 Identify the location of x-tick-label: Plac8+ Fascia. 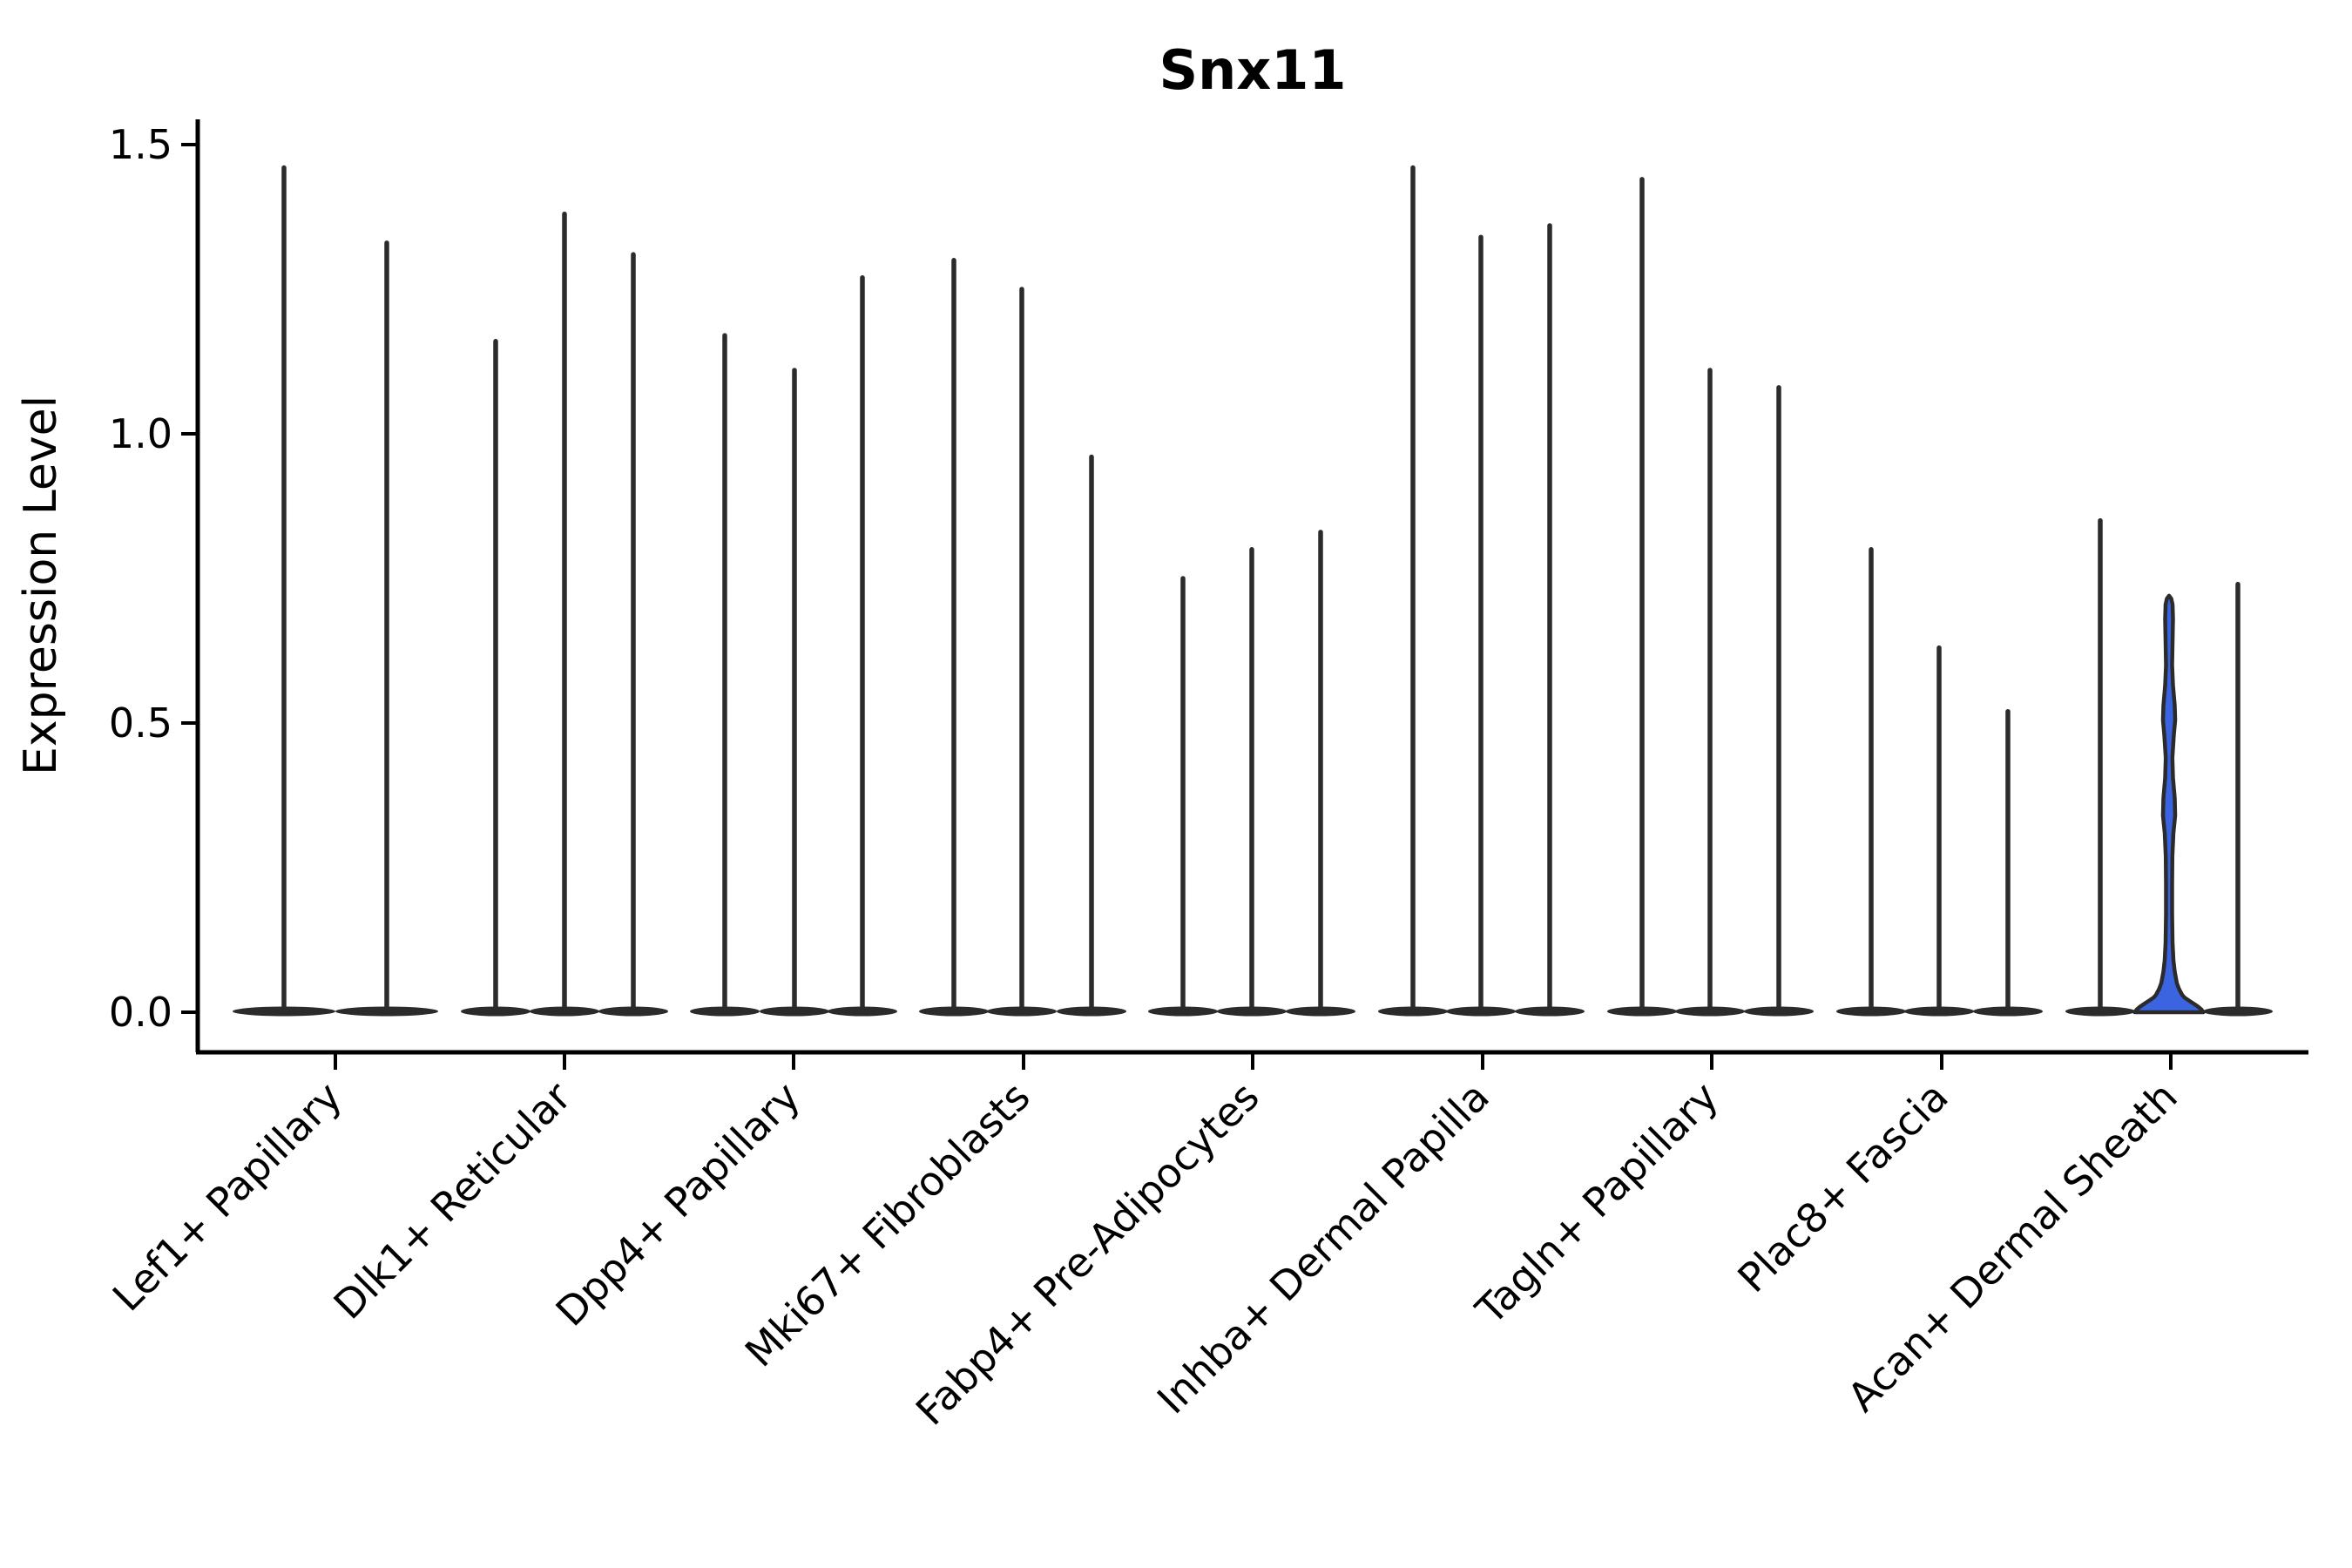
(1843, 1187).